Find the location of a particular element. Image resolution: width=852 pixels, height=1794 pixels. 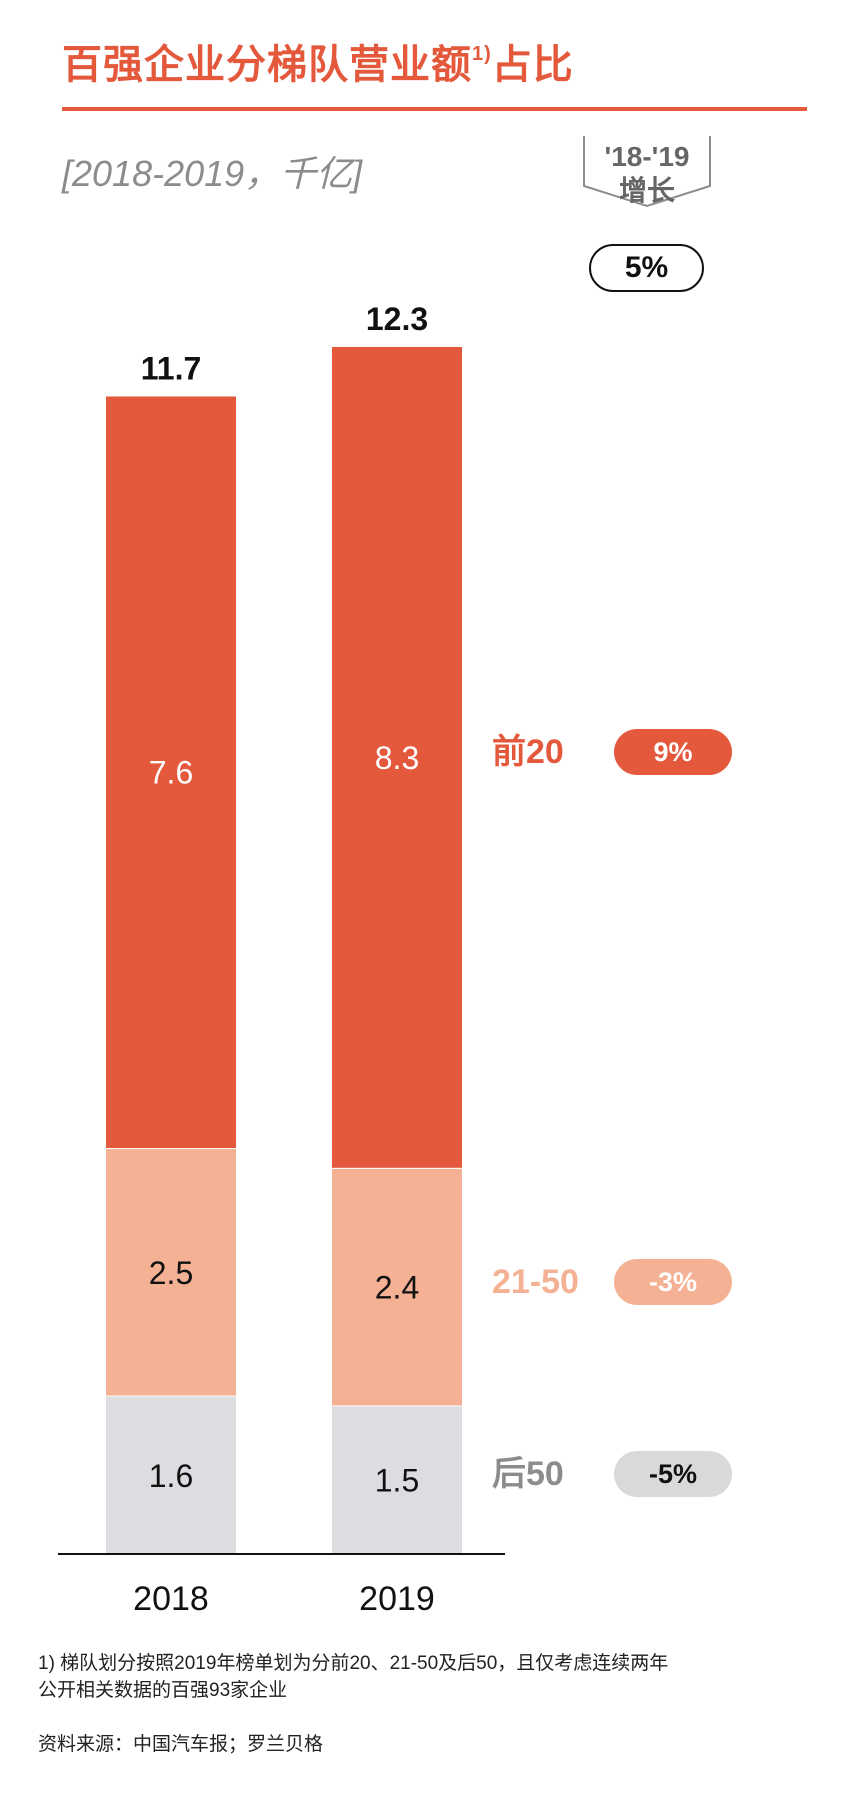

title-footnote-marker: 1) is located at coordinates (482, 53).